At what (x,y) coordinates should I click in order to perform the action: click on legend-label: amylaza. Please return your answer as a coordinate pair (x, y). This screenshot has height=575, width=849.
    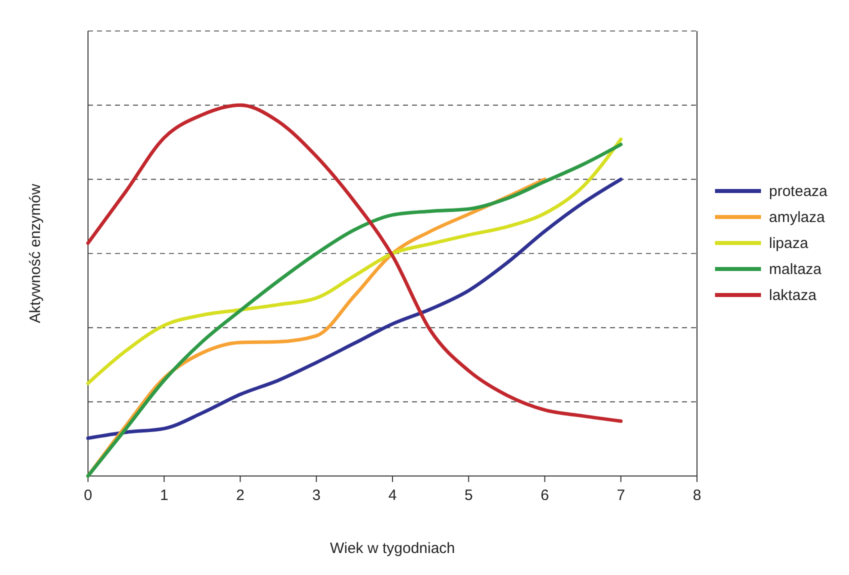
    Looking at the image, I should click on (797, 217).